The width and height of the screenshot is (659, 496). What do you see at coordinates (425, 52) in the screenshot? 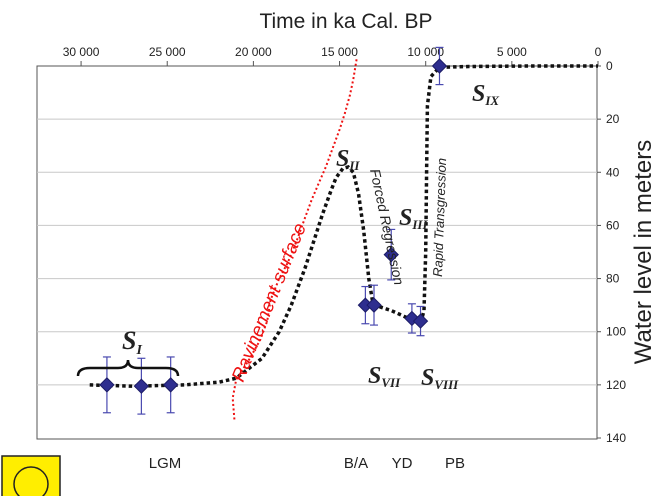
I see `x-tick-label: 10 000` at bounding box center [425, 52].